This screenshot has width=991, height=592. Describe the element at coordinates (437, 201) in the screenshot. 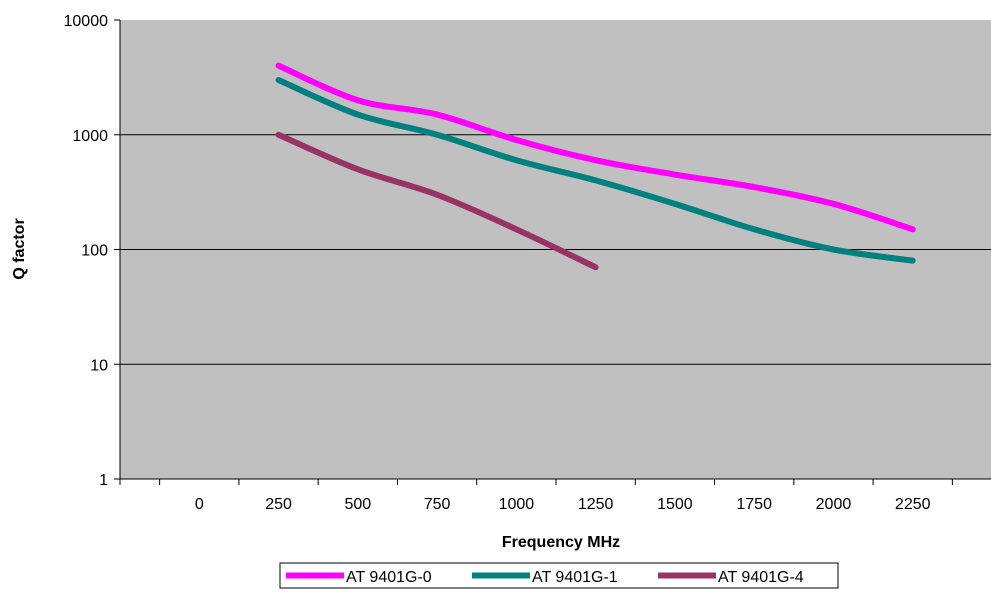

I see `series-line` at that location.